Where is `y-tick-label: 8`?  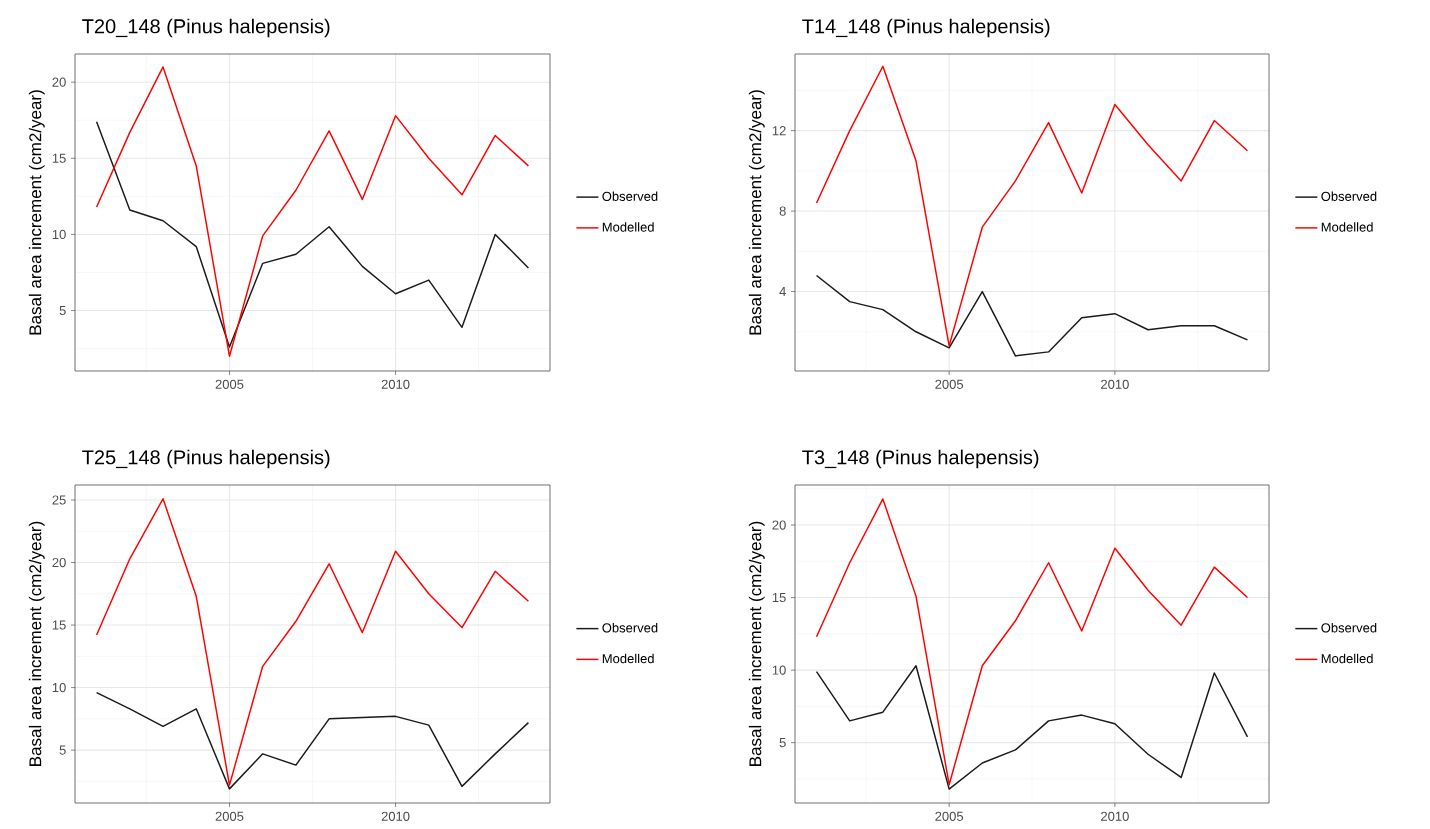 y-tick-label: 8 is located at coordinates (782, 211).